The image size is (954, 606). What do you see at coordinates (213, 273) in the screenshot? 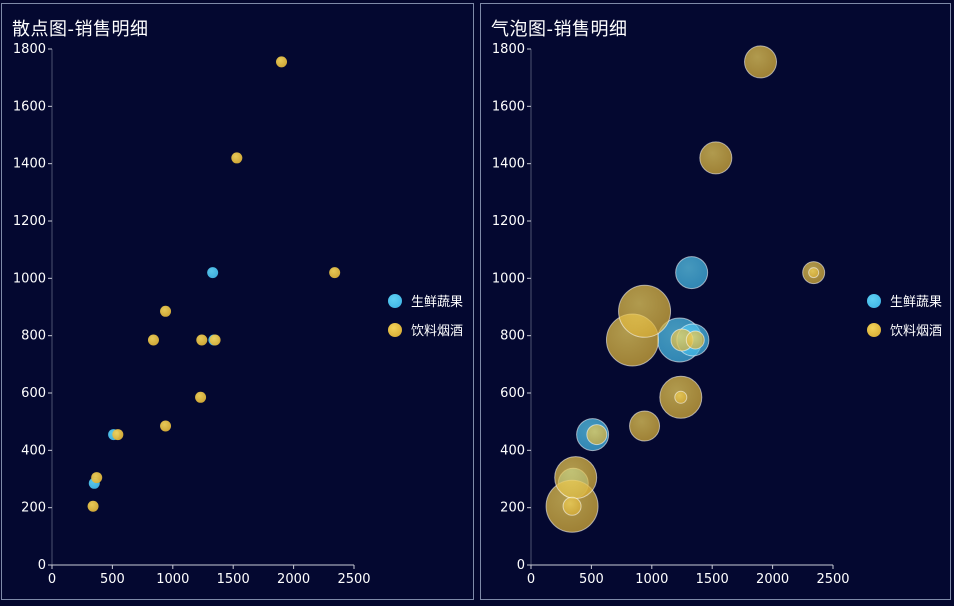
I see `scatter-point-fresh-produce` at bounding box center [213, 273].